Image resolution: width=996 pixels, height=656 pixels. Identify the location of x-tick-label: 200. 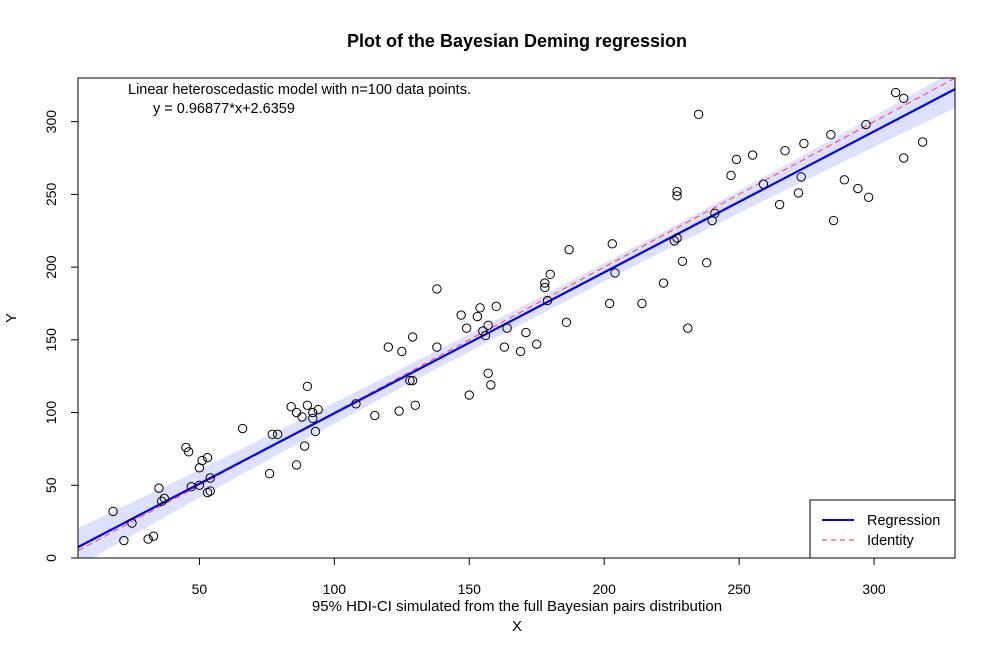
(605, 589).